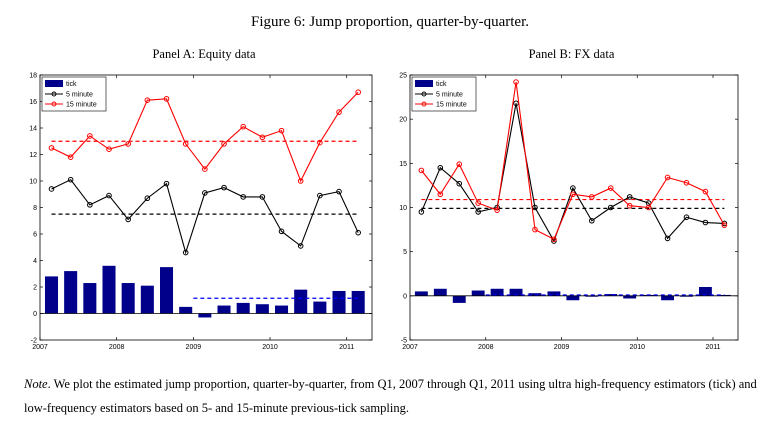 Image resolution: width=780 pixels, height=429 pixels. What do you see at coordinates (33, 76) in the screenshot?
I see `panel-a-ytick-label: 18` at bounding box center [33, 76].